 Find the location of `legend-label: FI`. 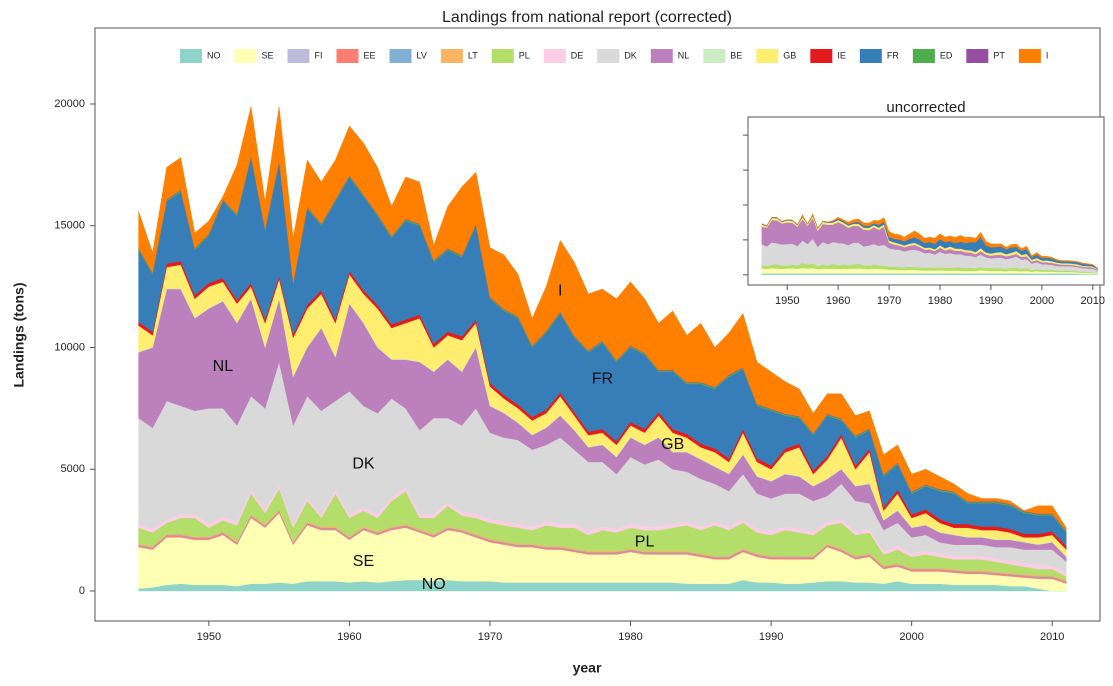

legend-label: FI is located at coordinates (319, 55).